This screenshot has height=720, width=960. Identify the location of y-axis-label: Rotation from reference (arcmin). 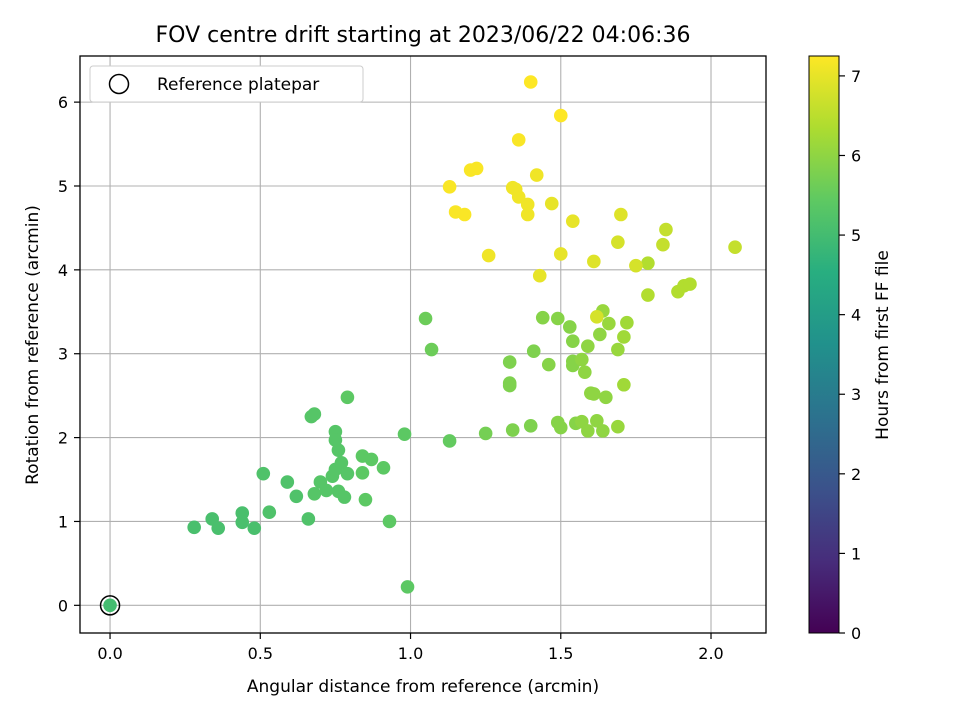
(33, 345).